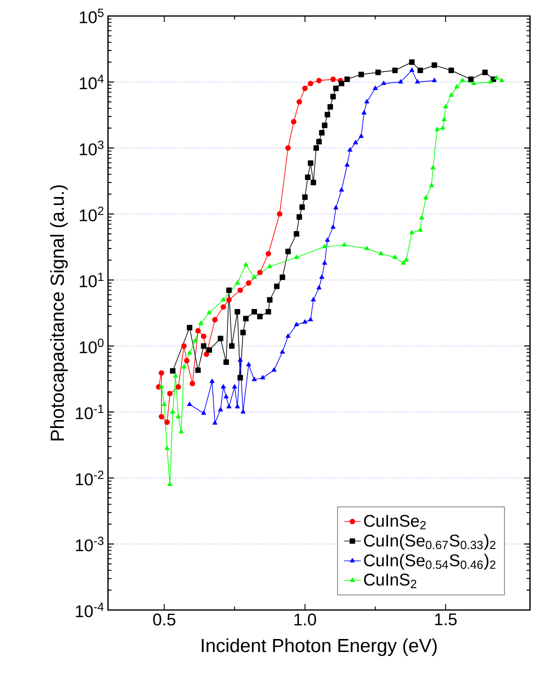  What do you see at coordinates (319, 647) in the screenshot?
I see `x-axis-title: Incident Photon Energy (eV)` at bounding box center [319, 647].